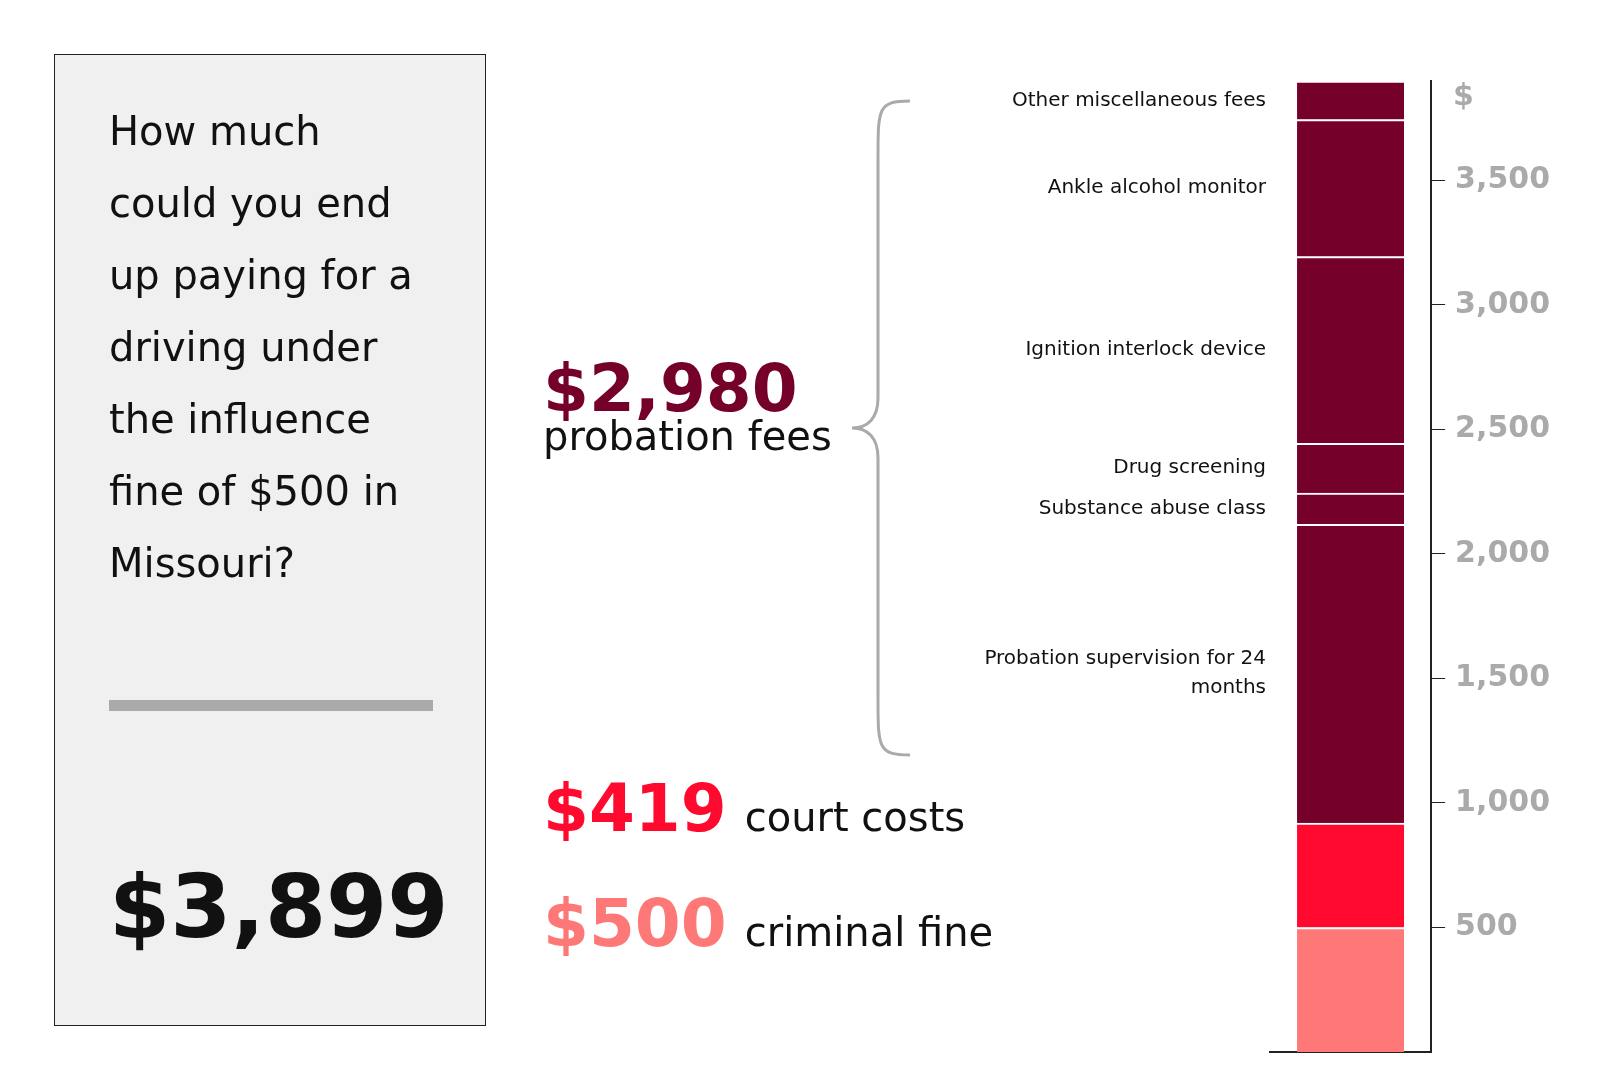 The height and width of the screenshot is (1080, 1620). Describe the element at coordinates (1157, 186) in the screenshot. I see `series-label: Ankle alcohol monitor` at that location.